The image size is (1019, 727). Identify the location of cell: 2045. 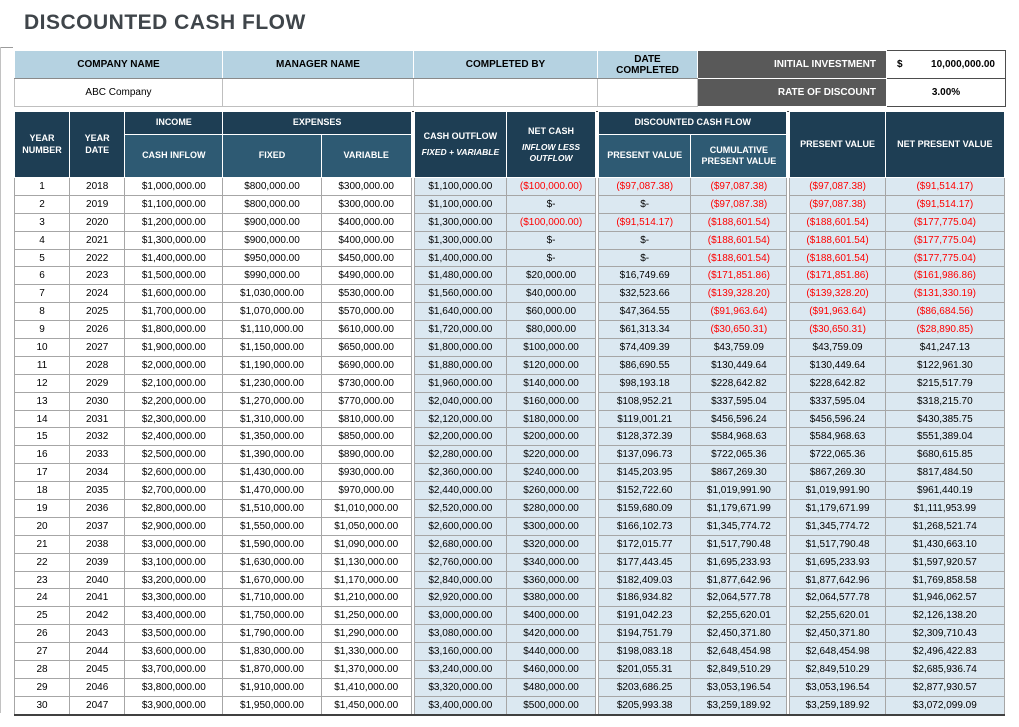
(97, 669).